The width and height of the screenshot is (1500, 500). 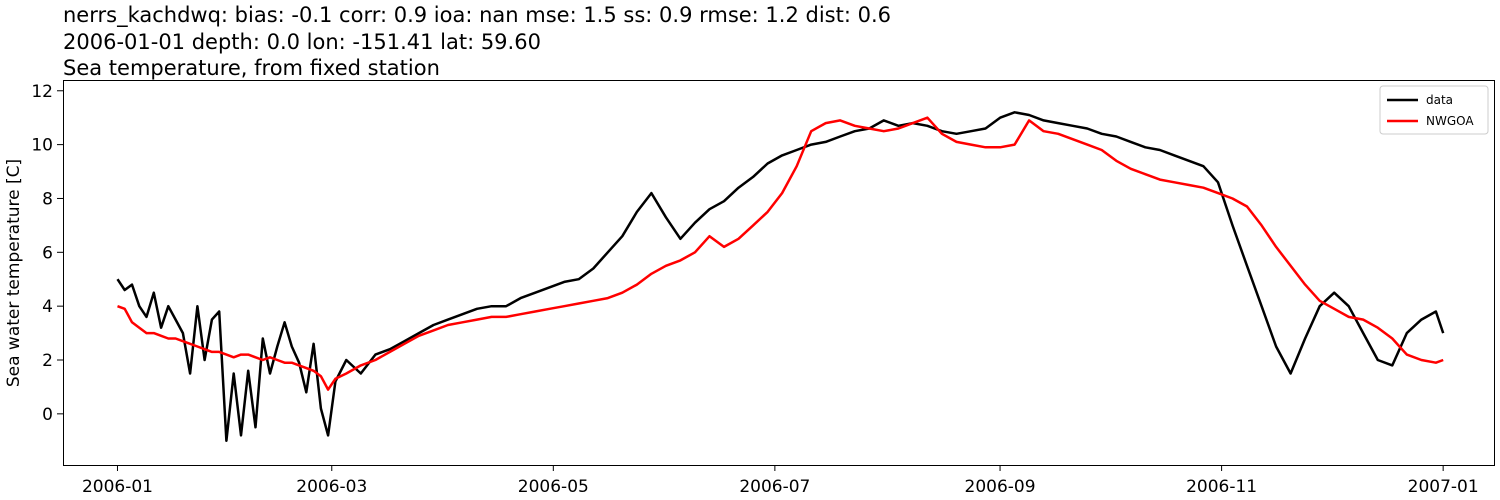 I want to click on x-tick-label: 2006-09, so click(x=1000, y=487).